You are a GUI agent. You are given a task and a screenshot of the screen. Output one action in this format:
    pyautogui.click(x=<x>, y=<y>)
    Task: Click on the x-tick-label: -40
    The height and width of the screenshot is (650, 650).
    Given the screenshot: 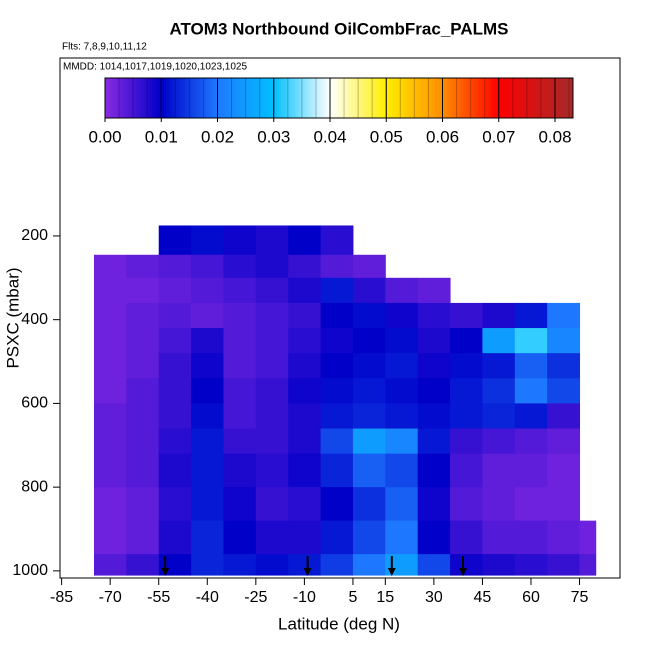 What is the action you would take?
    pyautogui.click(x=207, y=597)
    